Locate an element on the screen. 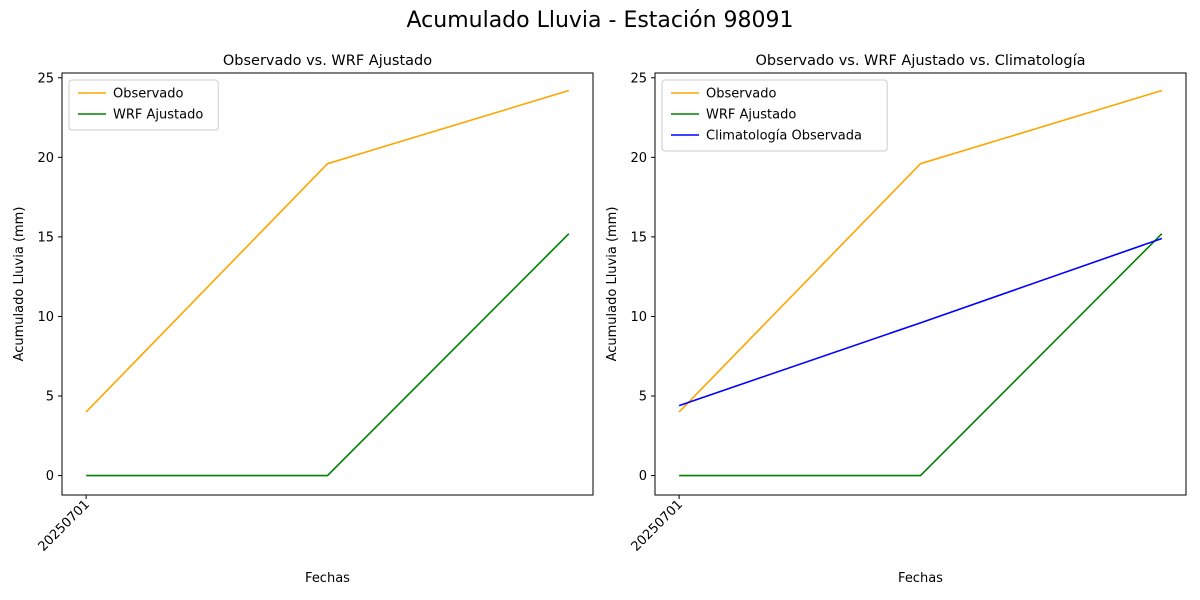 The image size is (1200, 600). chart-title: Observado vs. WRF Ajustado is located at coordinates (327, 61).